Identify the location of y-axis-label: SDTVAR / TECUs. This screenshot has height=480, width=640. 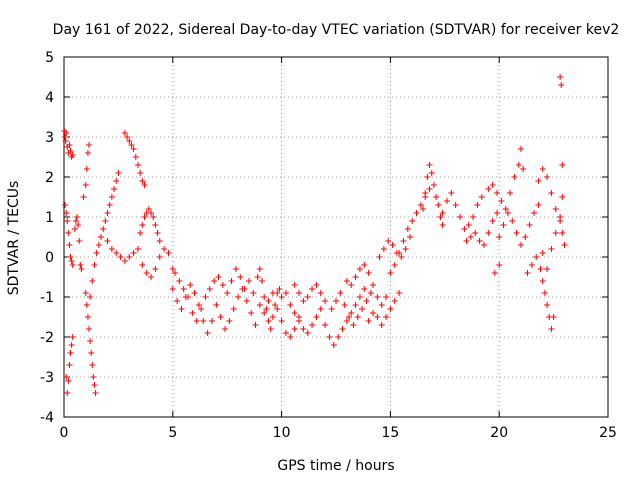
(14, 238).